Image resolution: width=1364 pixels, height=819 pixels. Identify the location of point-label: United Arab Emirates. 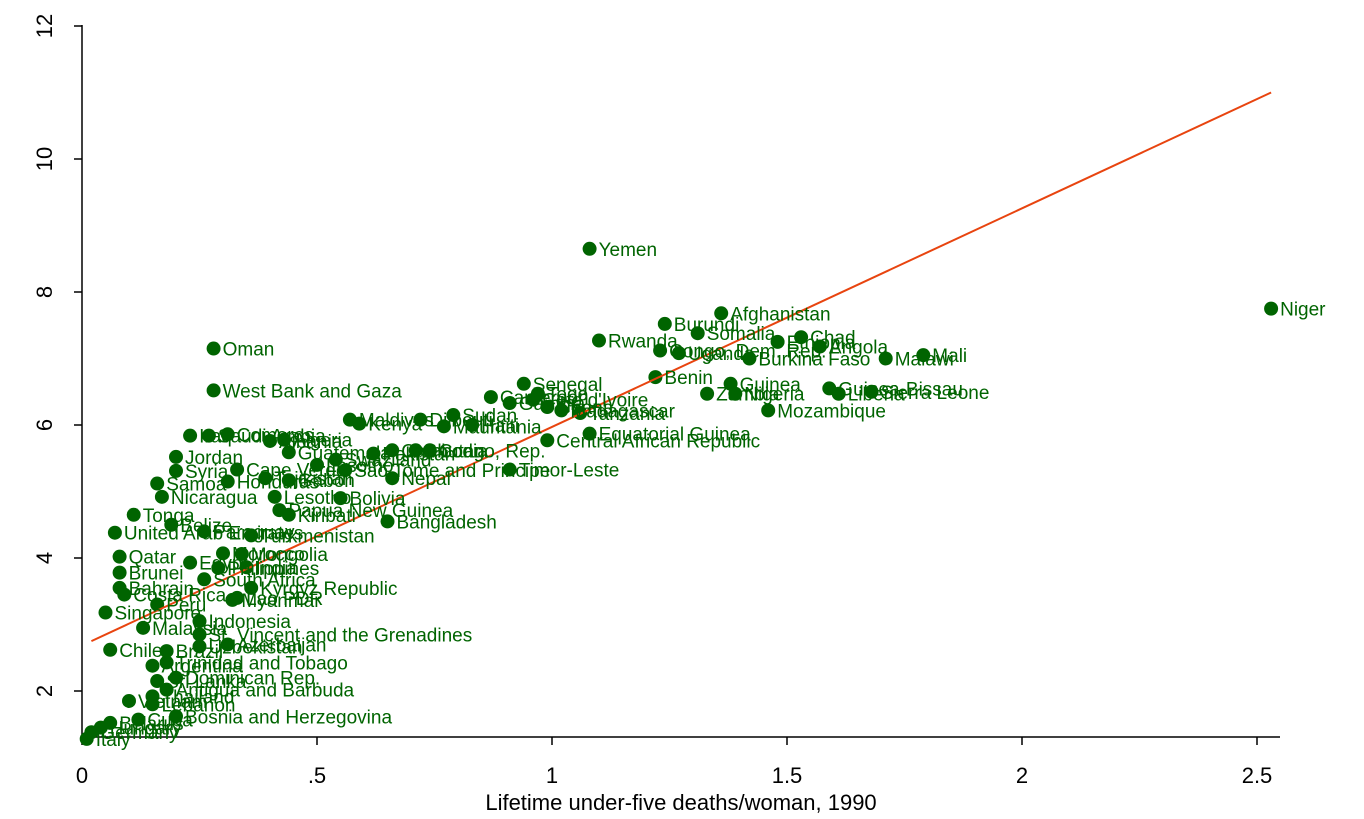
(214, 534).